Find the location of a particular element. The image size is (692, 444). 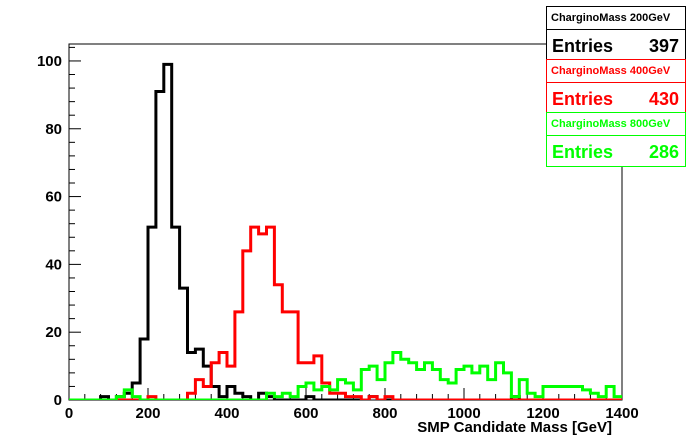

stat-box-200: CharginoMass 200GeV Entries 397 is located at coordinates (616, 33).